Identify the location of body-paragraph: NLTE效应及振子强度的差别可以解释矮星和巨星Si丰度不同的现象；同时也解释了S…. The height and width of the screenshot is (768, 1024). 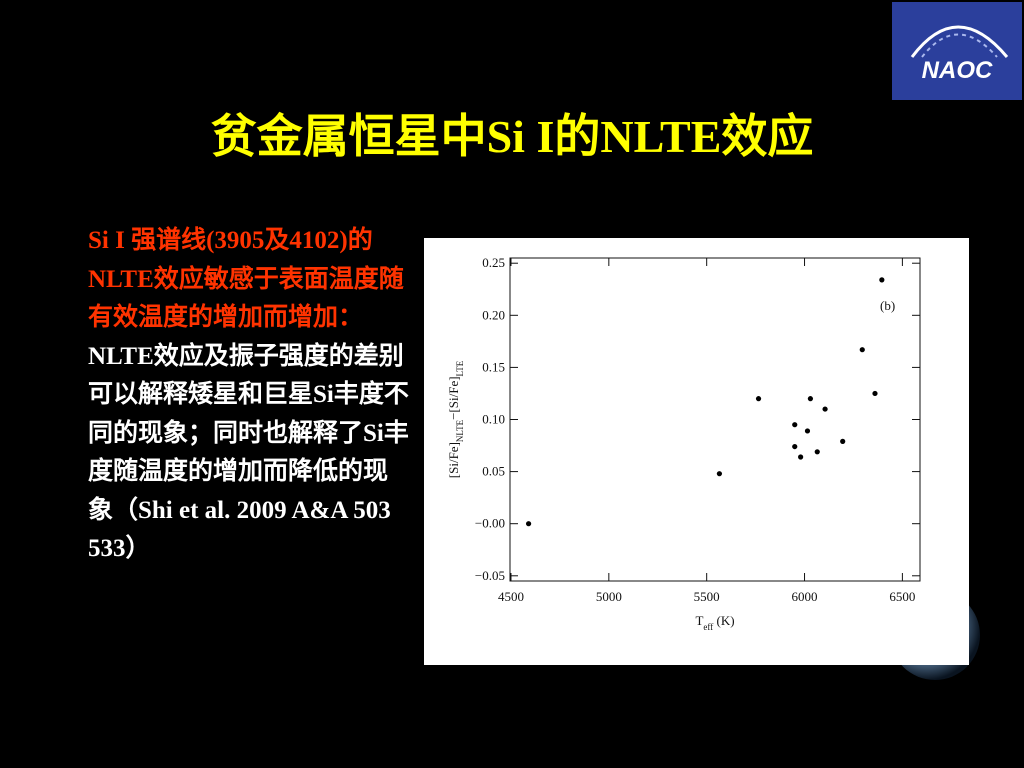
(248, 452).